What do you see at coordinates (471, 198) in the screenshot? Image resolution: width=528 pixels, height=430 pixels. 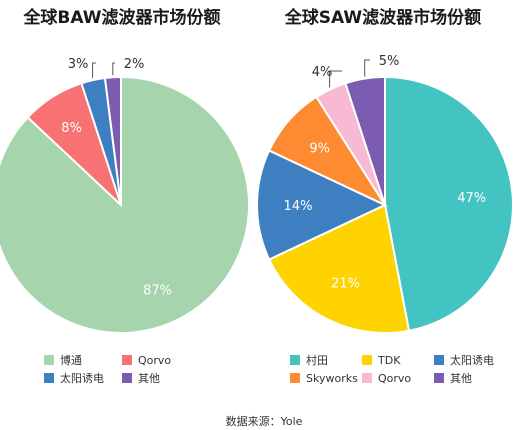 I see `slice-label-1-0: 47%` at bounding box center [471, 198].